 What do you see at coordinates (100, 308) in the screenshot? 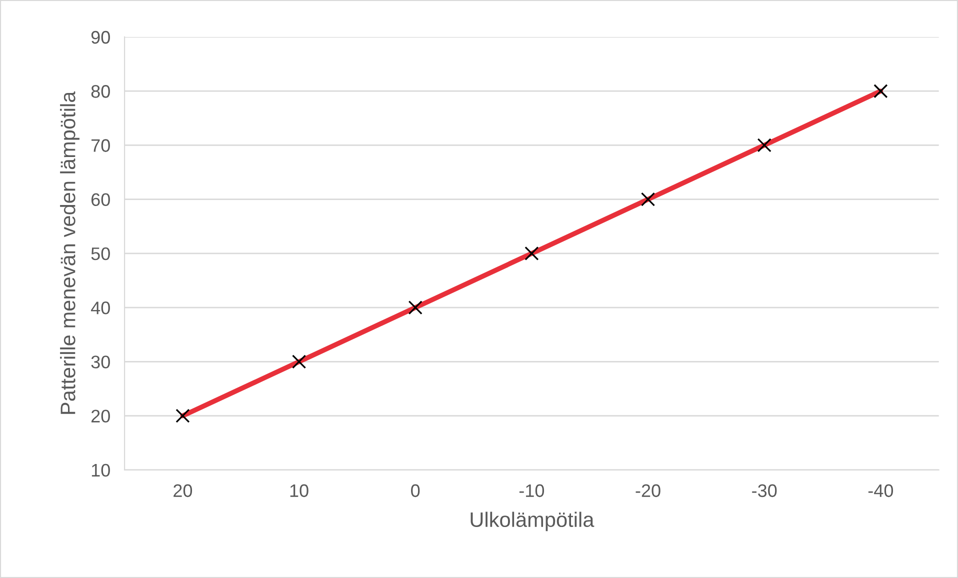
I see `y-tick-label: 40` at bounding box center [100, 308].